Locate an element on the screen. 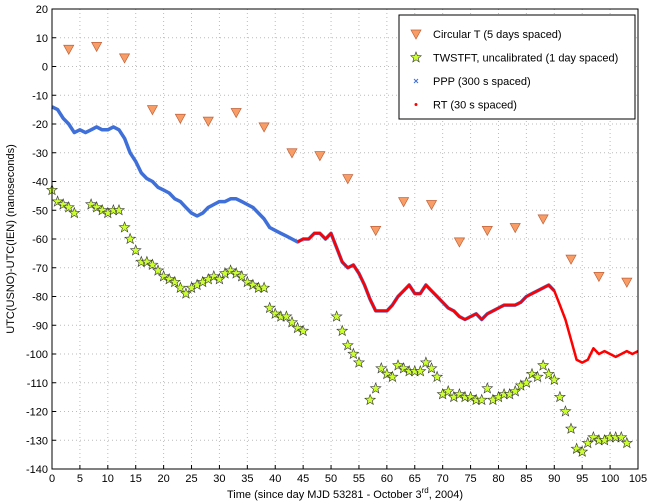 The height and width of the screenshot is (504, 647). x-tick-label: 0 is located at coordinates (52, 479).